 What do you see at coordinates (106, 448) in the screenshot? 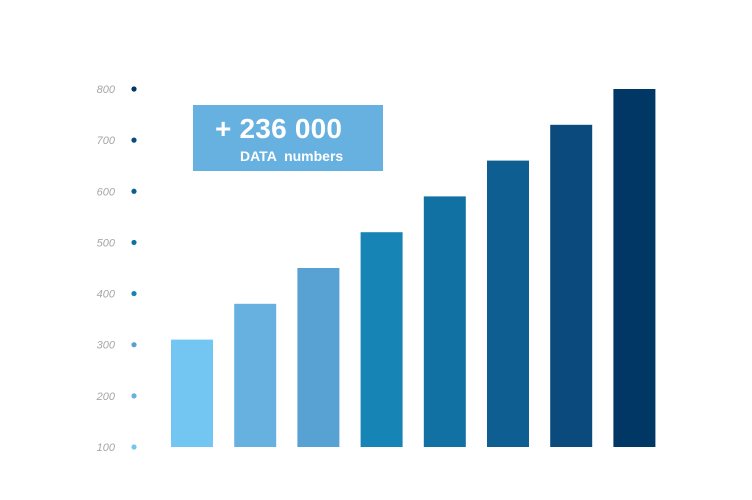
I see `y-tick-label: 100` at bounding box center [106, 448].